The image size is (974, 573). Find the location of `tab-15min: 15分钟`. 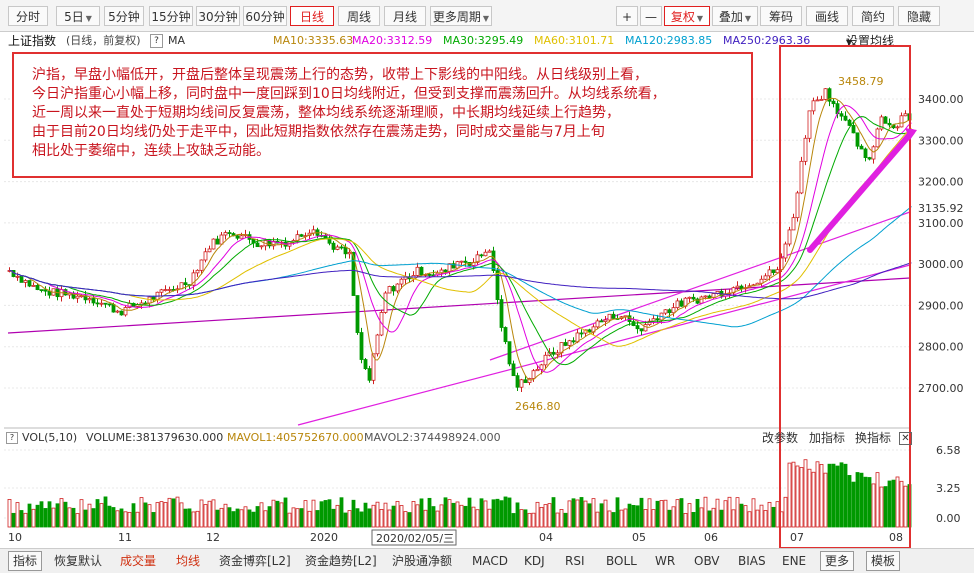

tab-15min: 15分钟 is located at coordinates (171, 16).